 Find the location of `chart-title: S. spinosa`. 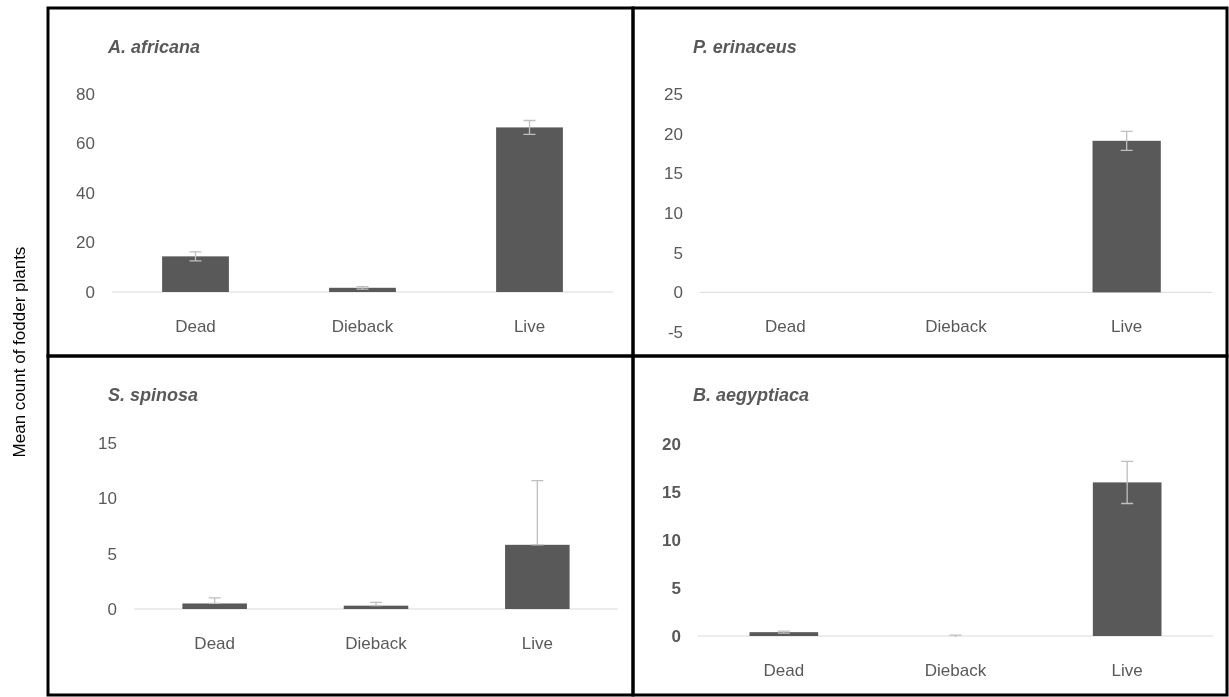

chart-title: S. spinosa is located at coordinates (153, 395).